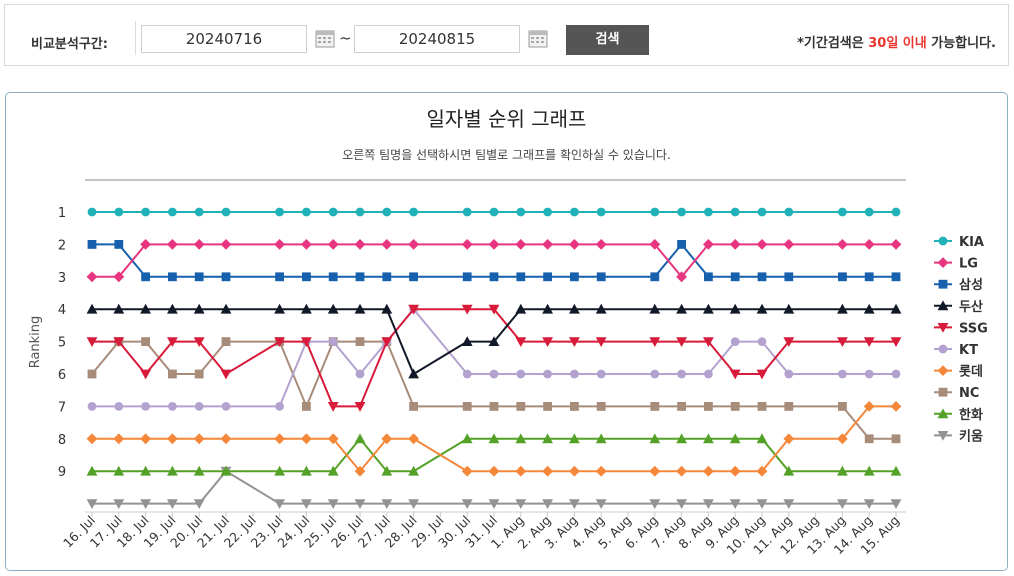 The image size is (1014, 576). Describe the element at coordinates (973, 328) in the screenshot. I see `legend-item: SSG` at that location.